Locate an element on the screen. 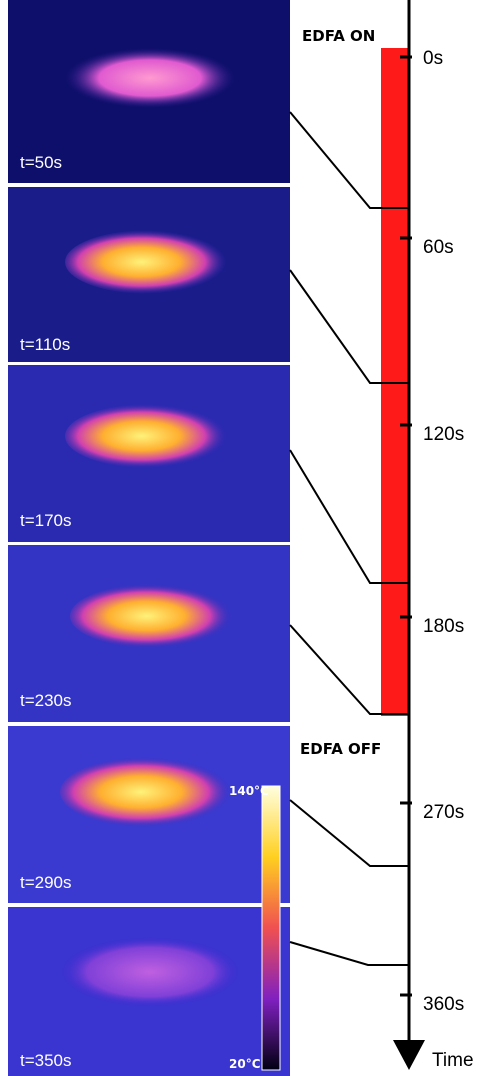 The image size is (504, 1076). tick-label: 270s is located at coordinates (443, 812).